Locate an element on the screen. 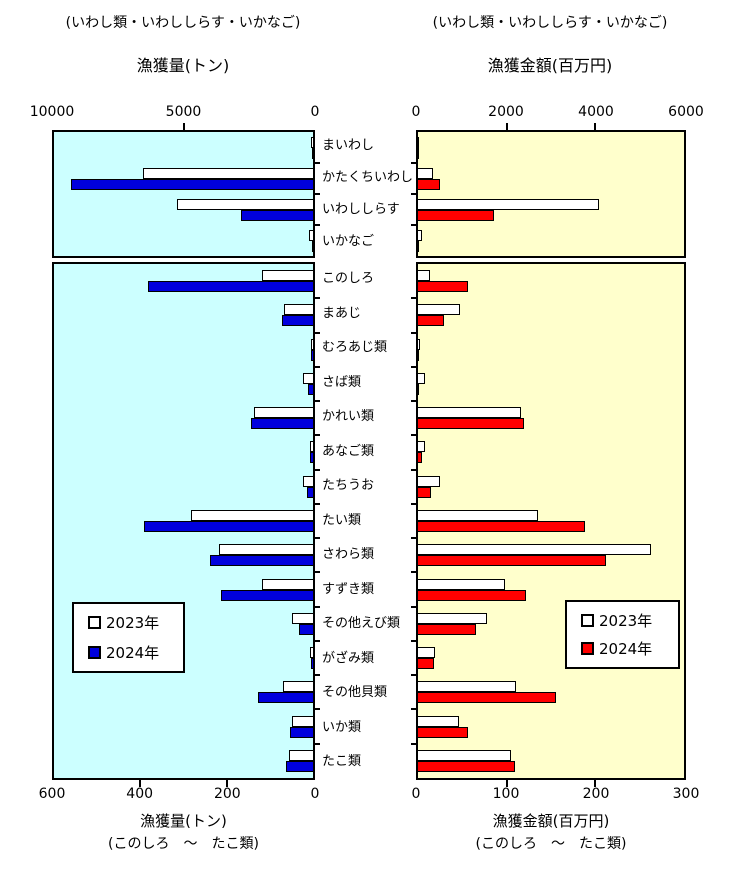 This screenshot has height=872, width=730. category-label-すずき類: すずき類 is located at coordinates (348, 589).